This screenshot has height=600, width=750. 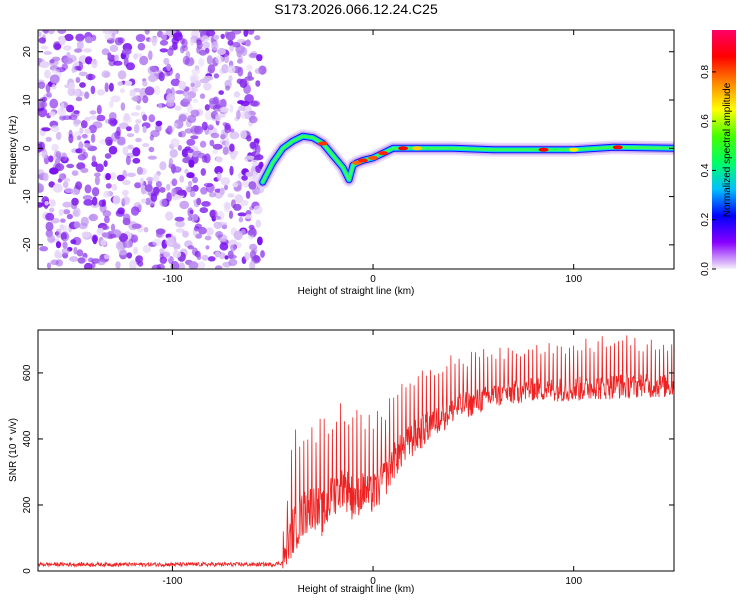 I want to click on colorbar-tick-label: 0.8, so click(x=705, y=71).